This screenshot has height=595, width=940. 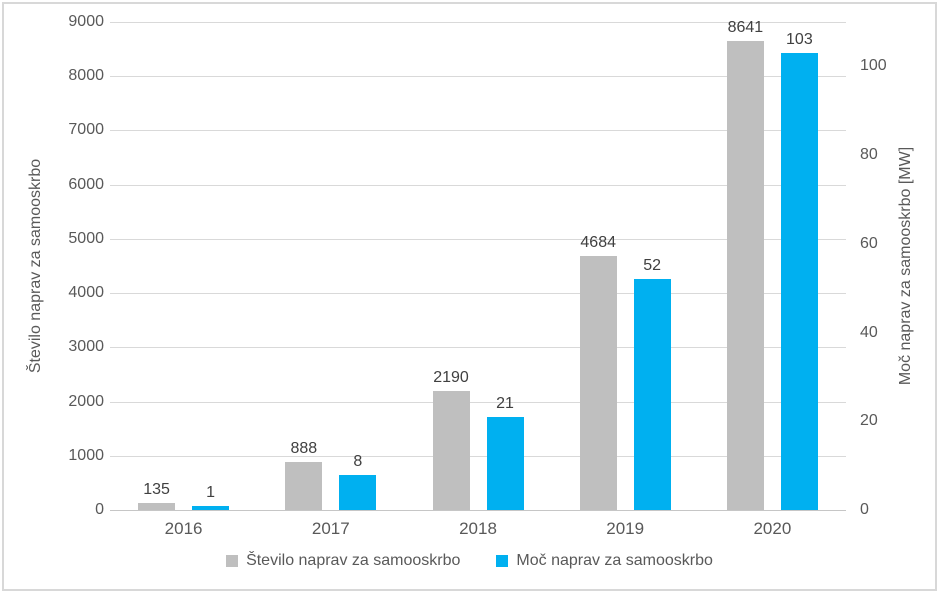 I want to click on bar-moc-2017, so click(x=358, y=492).